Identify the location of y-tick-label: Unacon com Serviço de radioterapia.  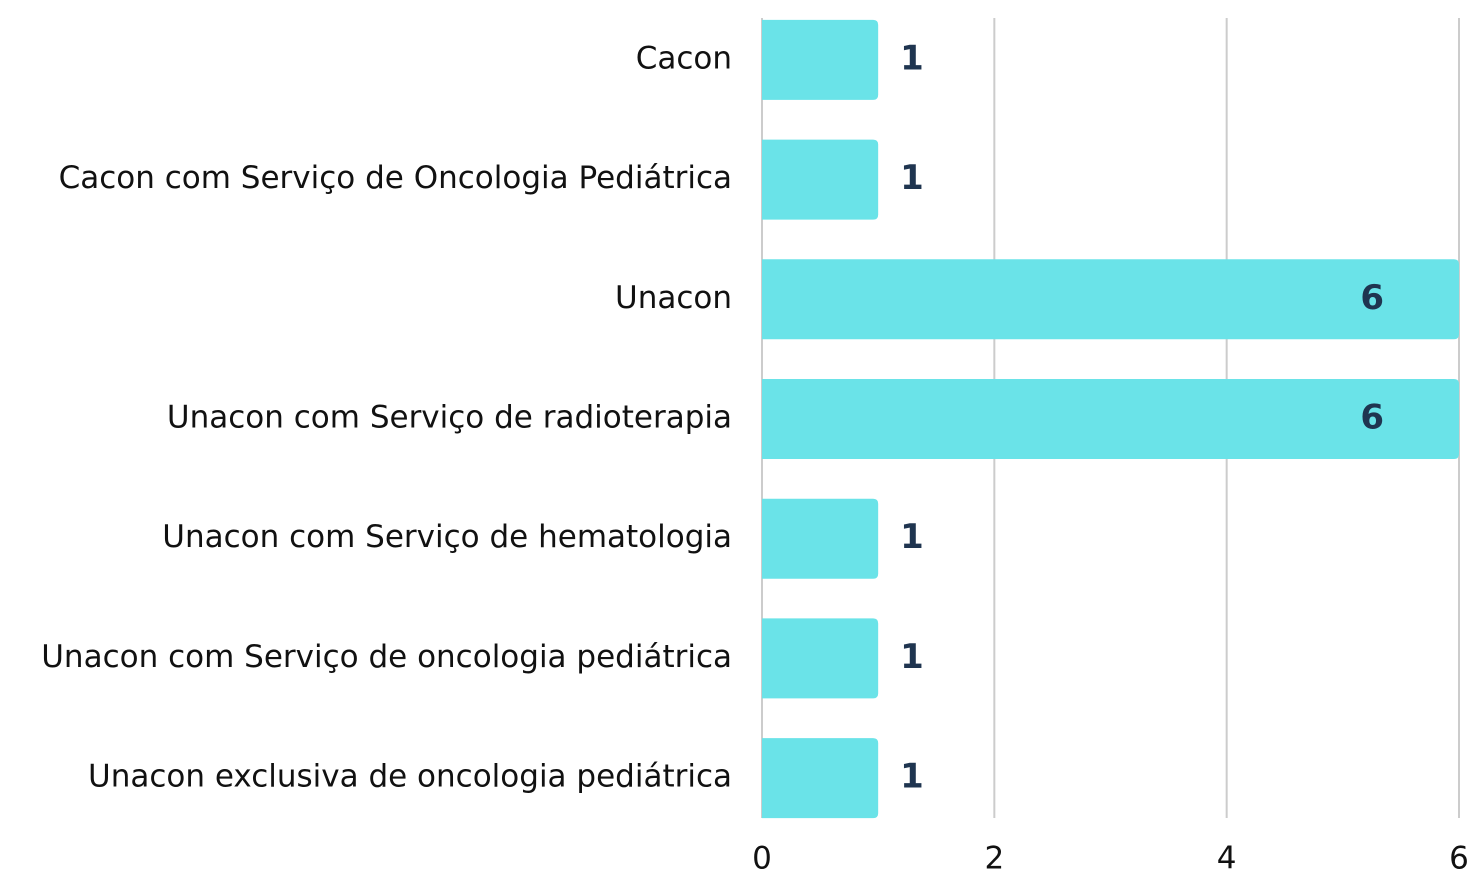
(449, 418).